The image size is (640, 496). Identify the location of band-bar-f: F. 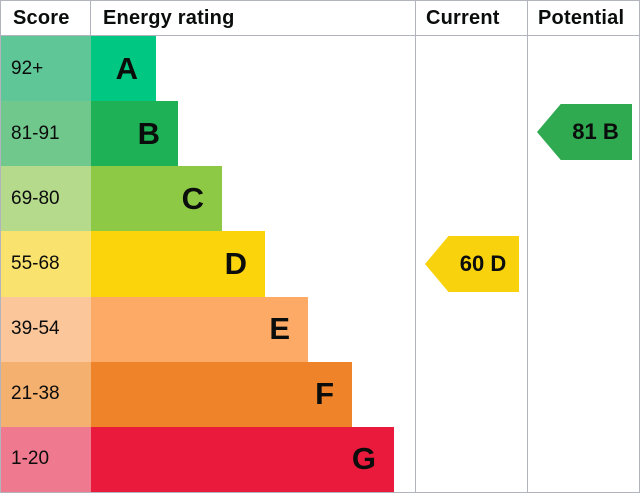
(221, 394).